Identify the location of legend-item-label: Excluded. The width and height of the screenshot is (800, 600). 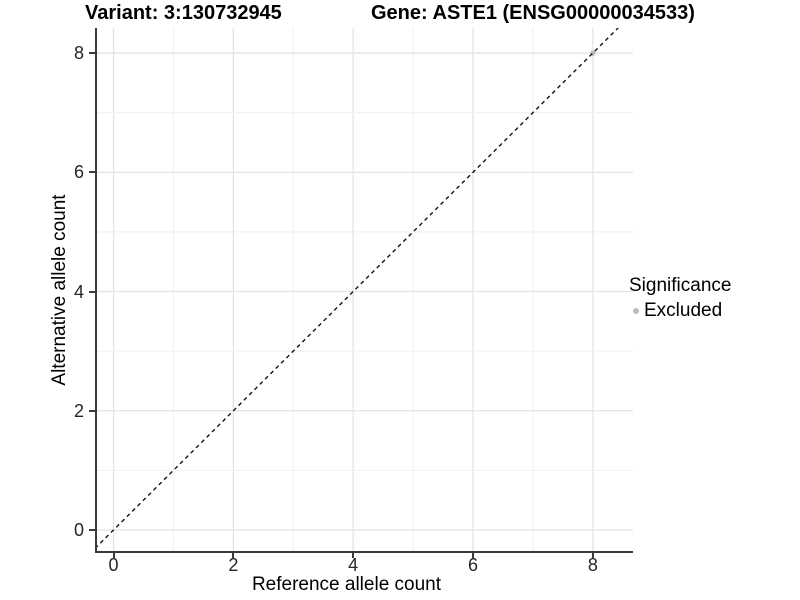
(683, 310).